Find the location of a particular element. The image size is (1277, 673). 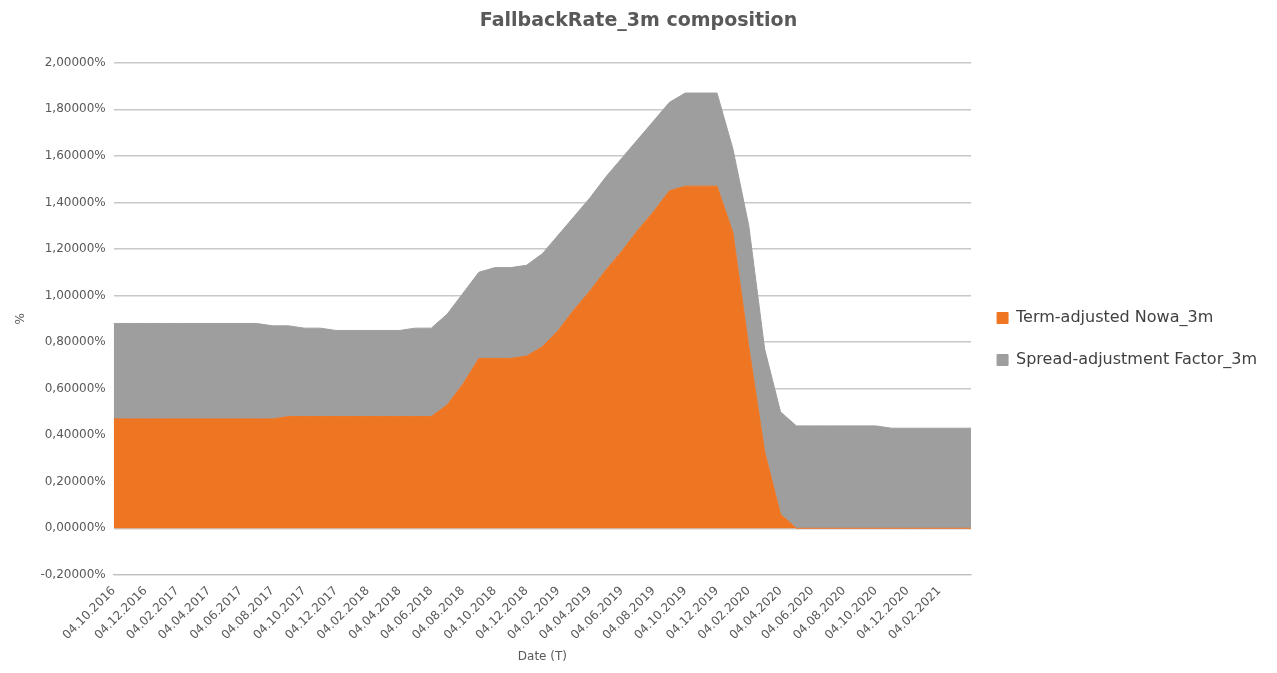

y-tick-label: 0,40000% is located at coordinates (75, 434).